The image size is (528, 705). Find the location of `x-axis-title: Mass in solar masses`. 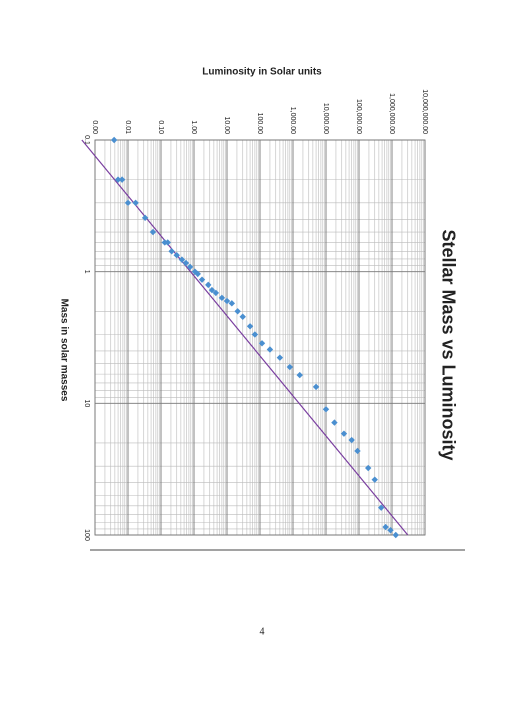

x-axis-title: Mass in solar masses is located at coordinates (63, 350).